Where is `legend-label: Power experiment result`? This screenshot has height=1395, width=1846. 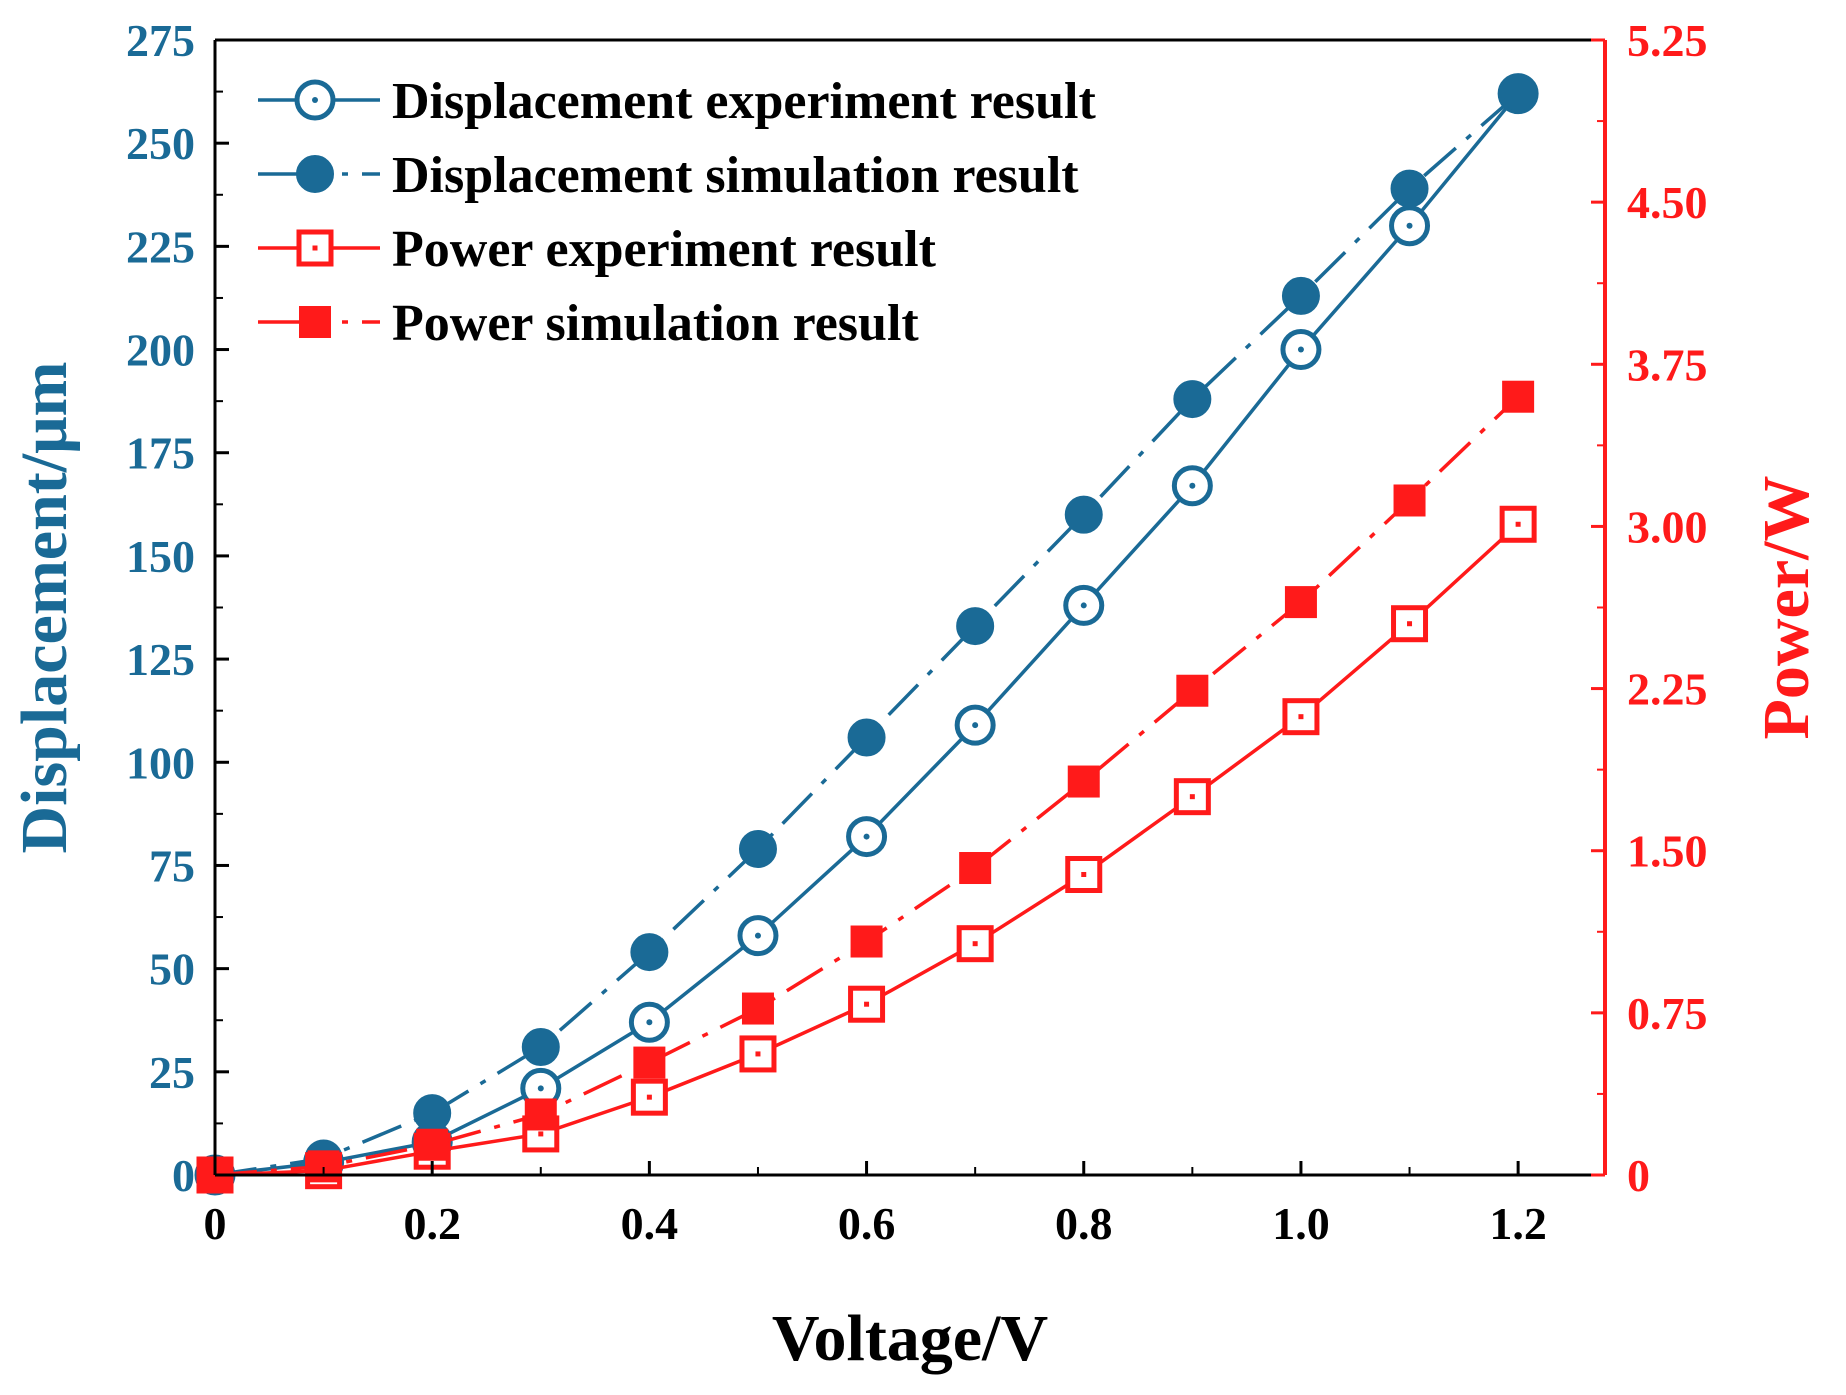 legend-label: Power experiment result is located at coordinates (664, 249).